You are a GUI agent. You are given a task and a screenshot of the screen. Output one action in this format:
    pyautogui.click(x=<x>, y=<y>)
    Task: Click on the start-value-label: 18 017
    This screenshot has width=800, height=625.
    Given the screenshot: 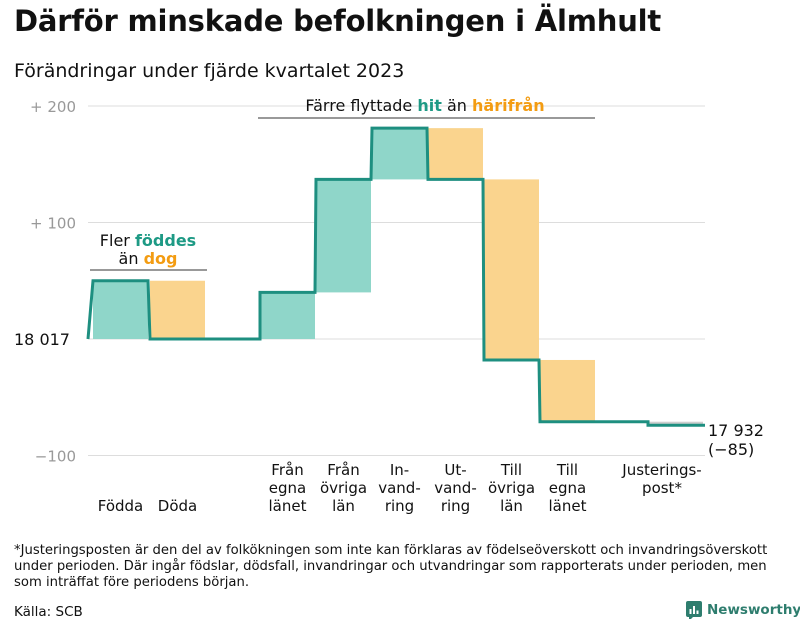 What is the action you would take?
    pyautogui.click(x=42, y=339)
    